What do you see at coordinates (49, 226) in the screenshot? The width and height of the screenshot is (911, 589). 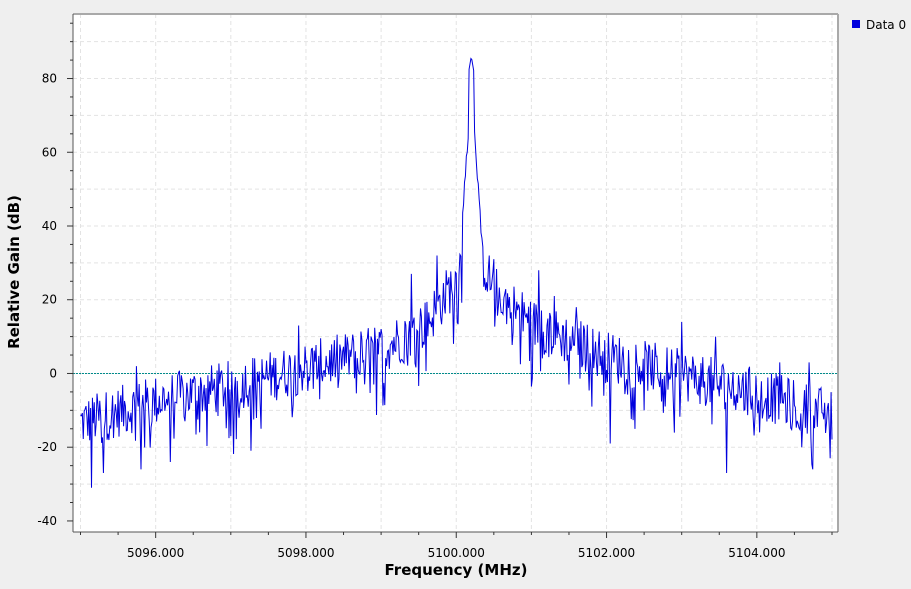 I see `y-tick-label: 40` at bounding box center [49, 226].